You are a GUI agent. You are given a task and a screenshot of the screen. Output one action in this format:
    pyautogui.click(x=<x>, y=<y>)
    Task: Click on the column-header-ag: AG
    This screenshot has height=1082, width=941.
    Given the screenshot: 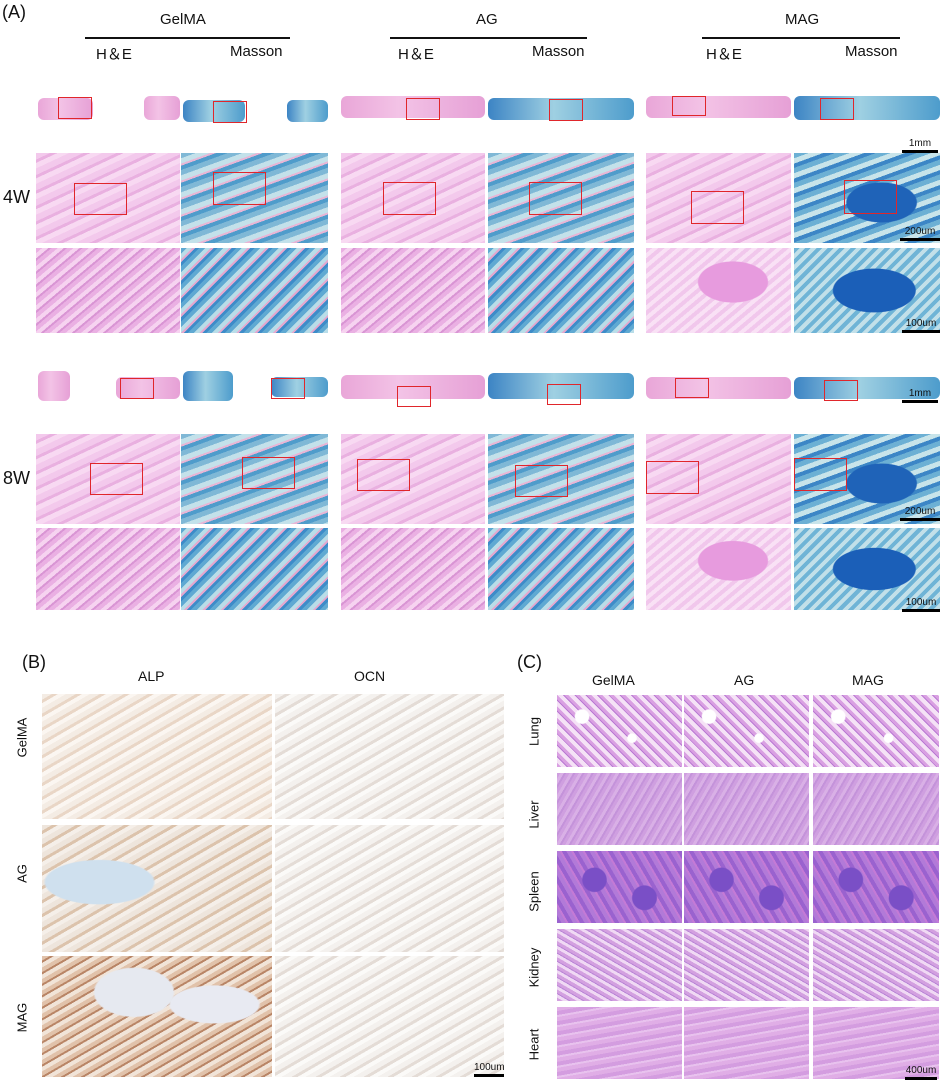 What is the action you would take?
    pyautogui.click(x=744, y=680)
    